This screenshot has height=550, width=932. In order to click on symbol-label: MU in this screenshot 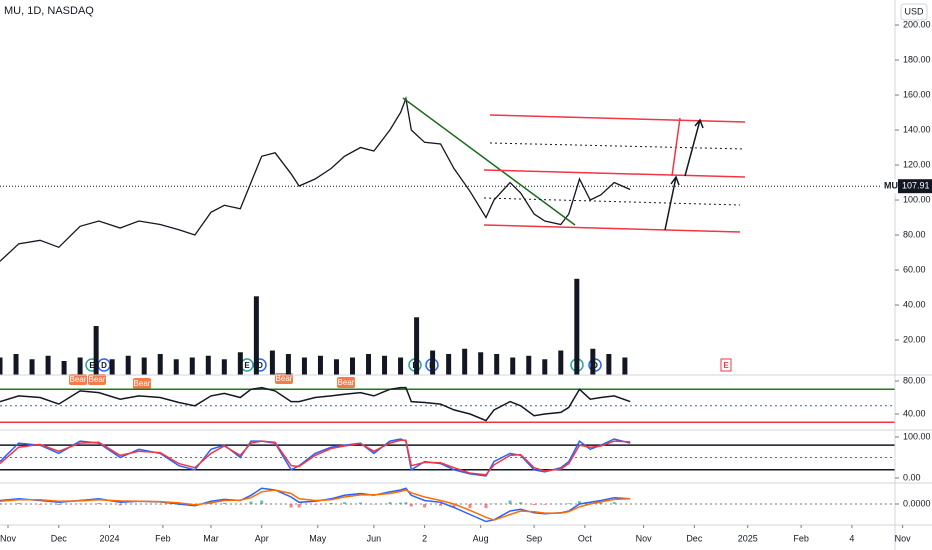, I will do `click(891, 186)`.